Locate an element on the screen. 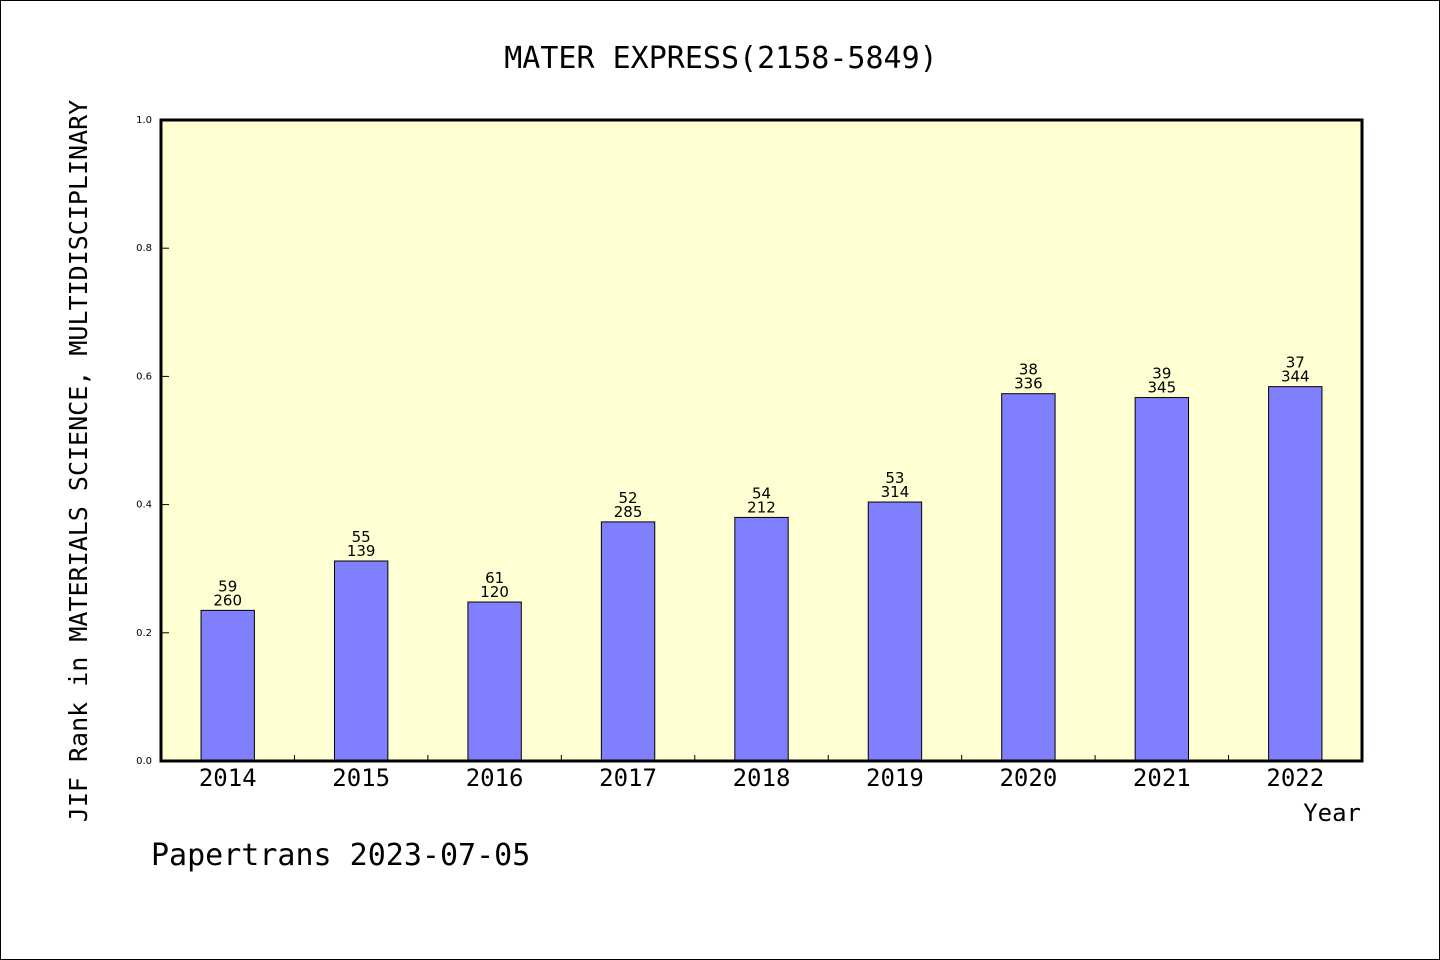 The height and width of the screenshot is (960, 1440). bar-total-label: 139 is located at coordinates (361, 551).